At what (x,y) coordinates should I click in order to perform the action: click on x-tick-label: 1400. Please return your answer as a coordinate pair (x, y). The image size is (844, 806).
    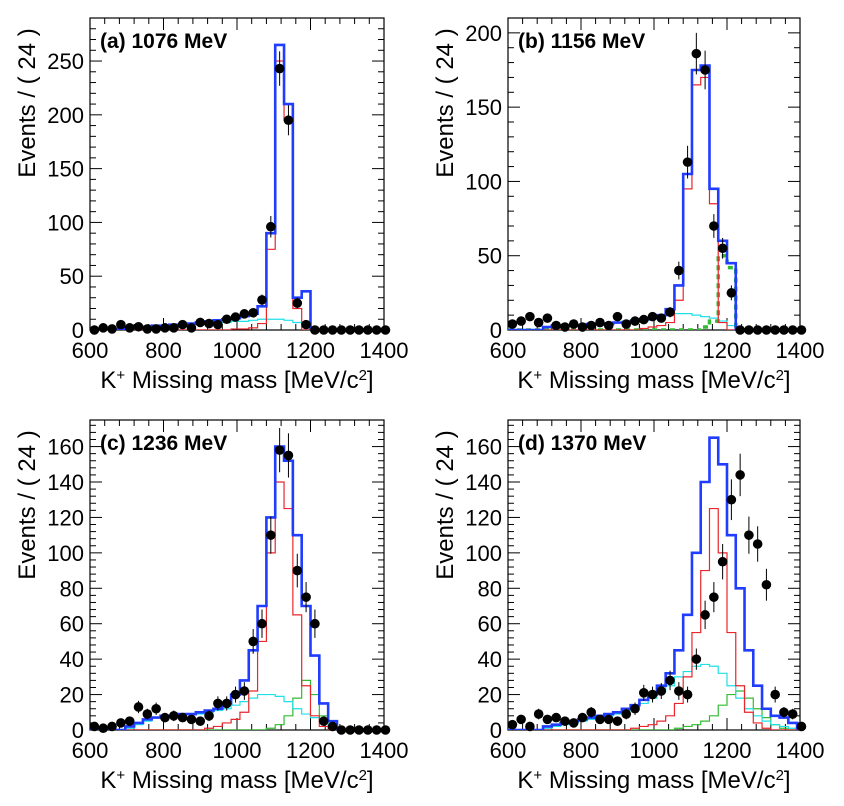
    Looking at the image, I should click on (384, 350).